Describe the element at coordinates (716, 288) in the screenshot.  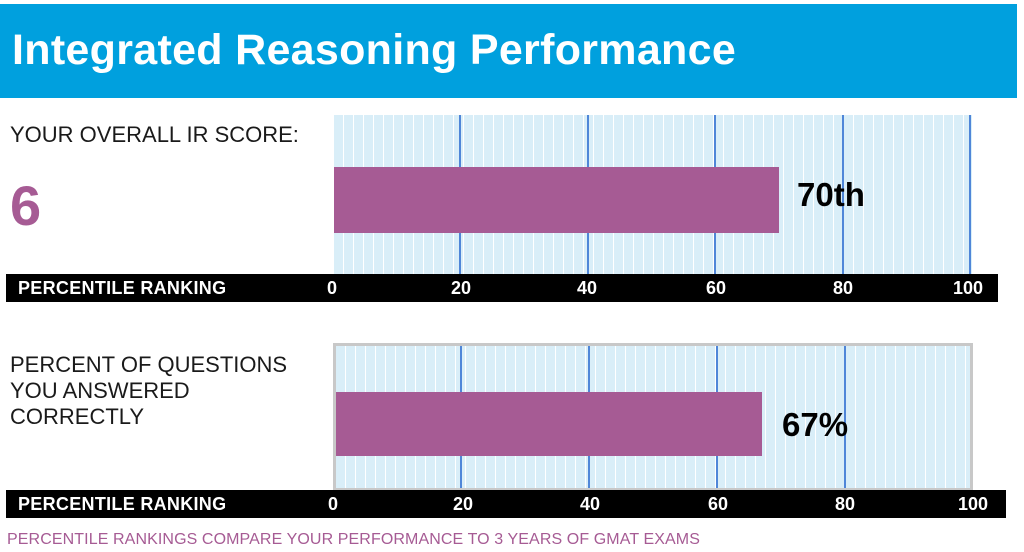
I see `chart-1-tick-60: 60` at that location.